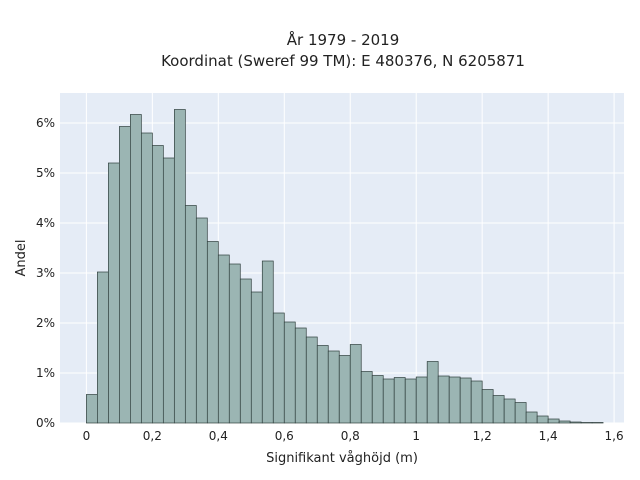 The image size is (640, 480). What do you see at coordinates (218, 436) in the screenshot?
I see `x-tick-label: 0,4` at bounding box center [218, 436].